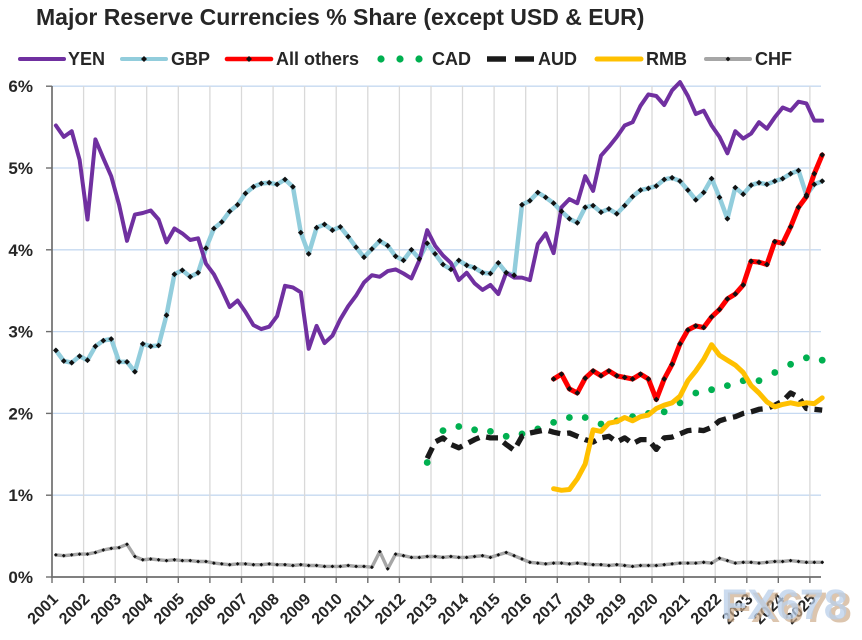  Describe the element at coordinates (557, 59) in the screenshot. I see `svg-text: AUD` at that location.